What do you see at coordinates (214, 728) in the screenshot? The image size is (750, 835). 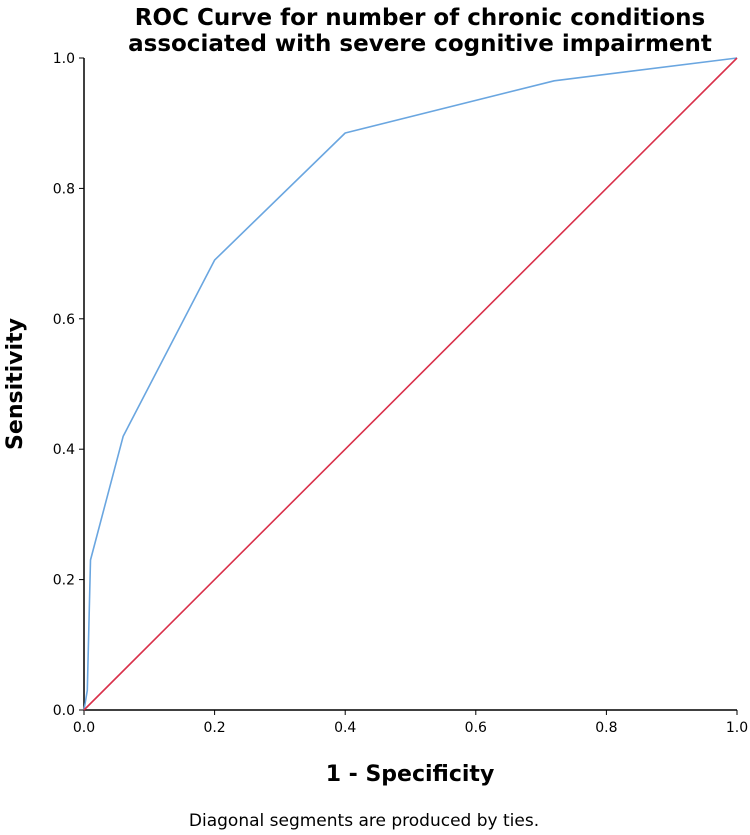 I see `x-tick-label: 0.2` at bounding box center [214, 728].